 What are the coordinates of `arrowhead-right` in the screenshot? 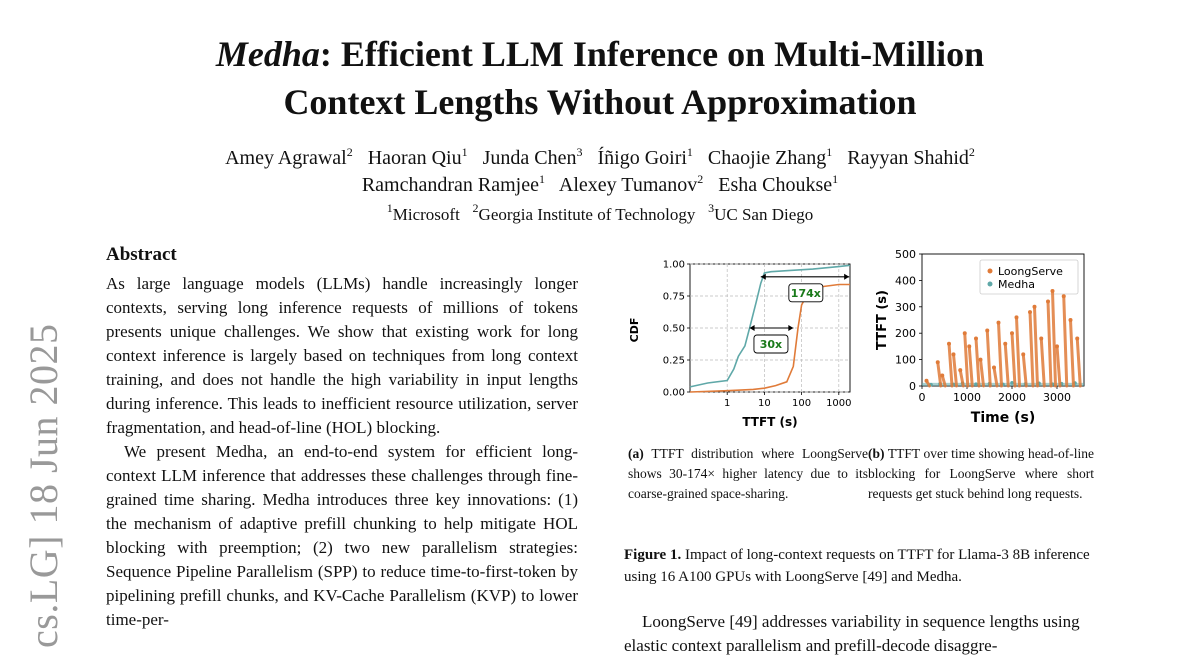 It's located at (847, 276).